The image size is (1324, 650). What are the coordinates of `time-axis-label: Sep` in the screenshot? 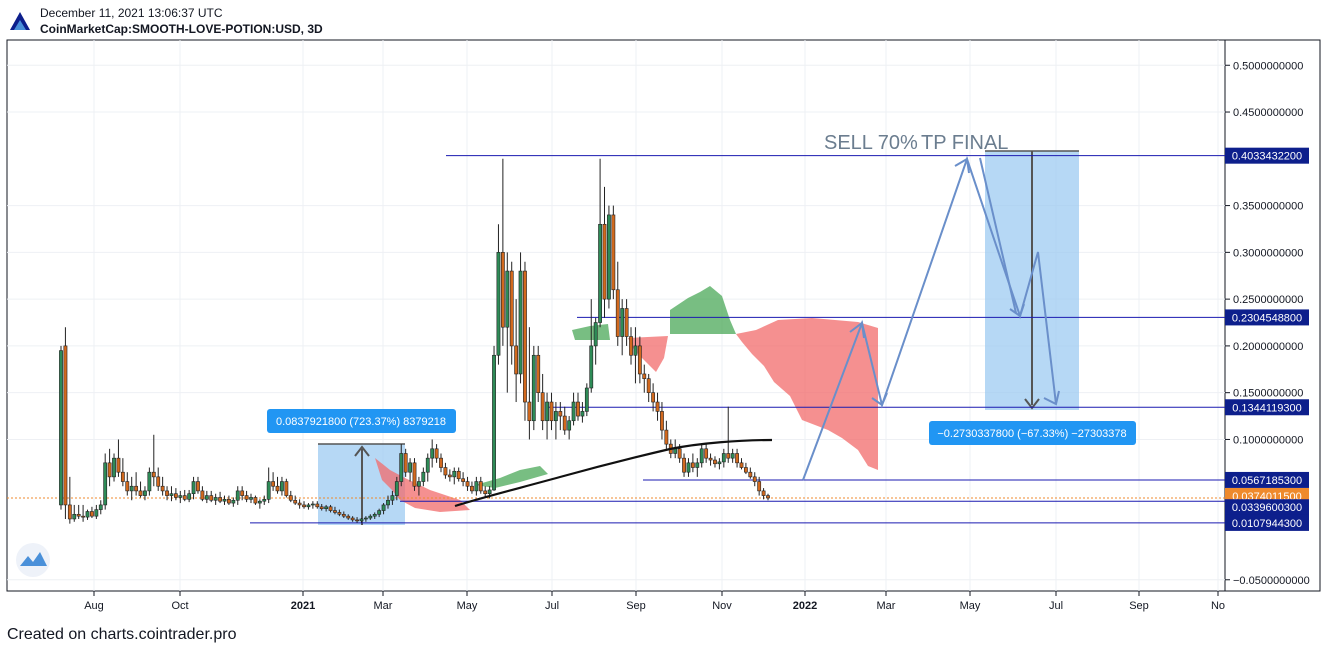 It's located at (1139, 606).